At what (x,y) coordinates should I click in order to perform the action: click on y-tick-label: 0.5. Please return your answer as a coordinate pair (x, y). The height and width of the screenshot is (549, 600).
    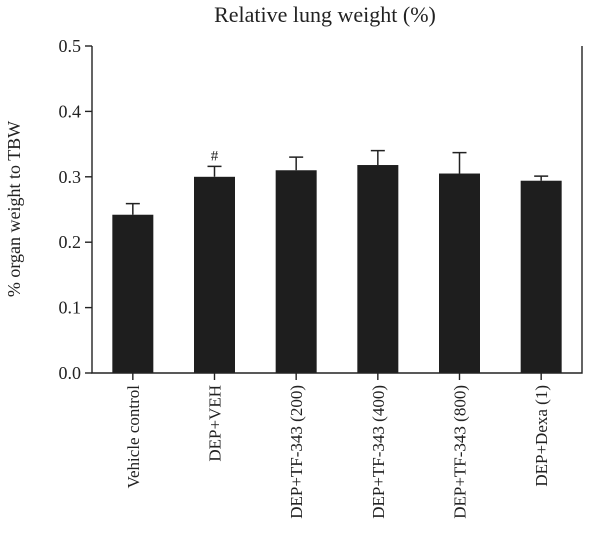
    Looking at the image, I should click on (70, 46).